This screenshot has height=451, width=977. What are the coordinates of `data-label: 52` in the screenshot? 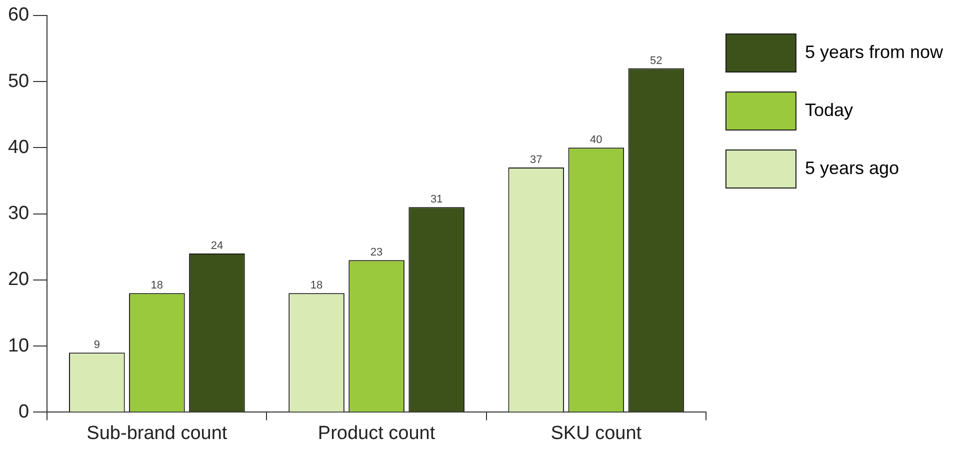 It's located at (656, 60).